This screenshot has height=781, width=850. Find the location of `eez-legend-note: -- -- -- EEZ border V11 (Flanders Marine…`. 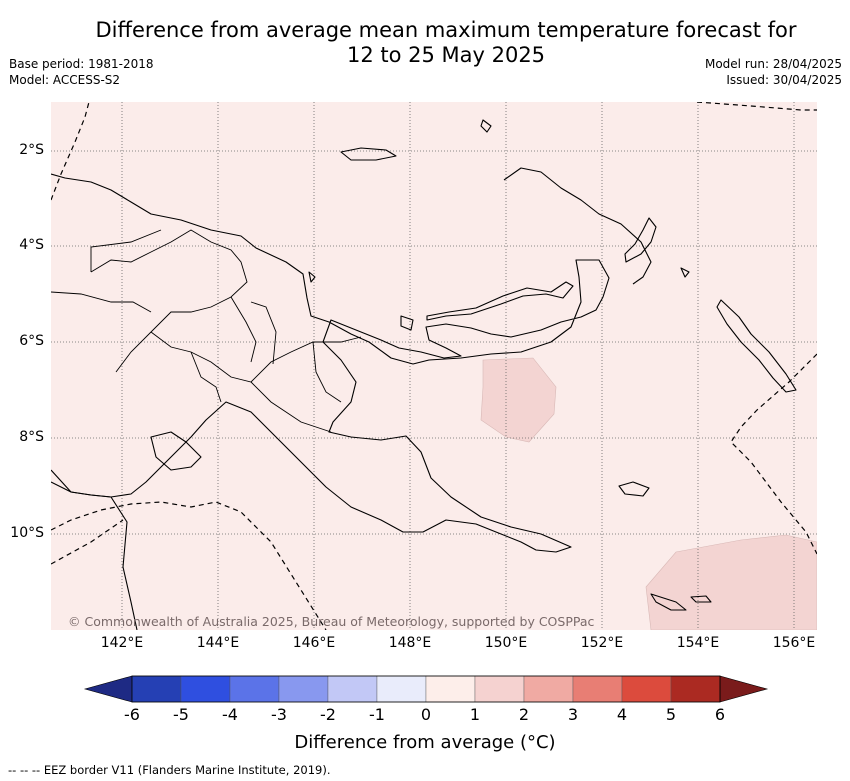

eez-legend-note: -- -- -- EEZ border V11 (Flanders Marine… is located at coordinates (169, 770).